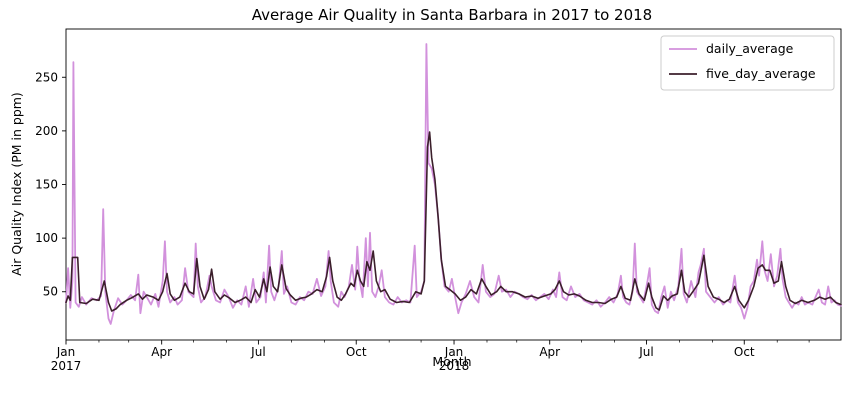 Image resolution: width=850 pixels, height=407 pixels. Describe the element at coordinates (750, 48) in the screenshot. I see `legend-label-daily-average: daily_average` at that location.